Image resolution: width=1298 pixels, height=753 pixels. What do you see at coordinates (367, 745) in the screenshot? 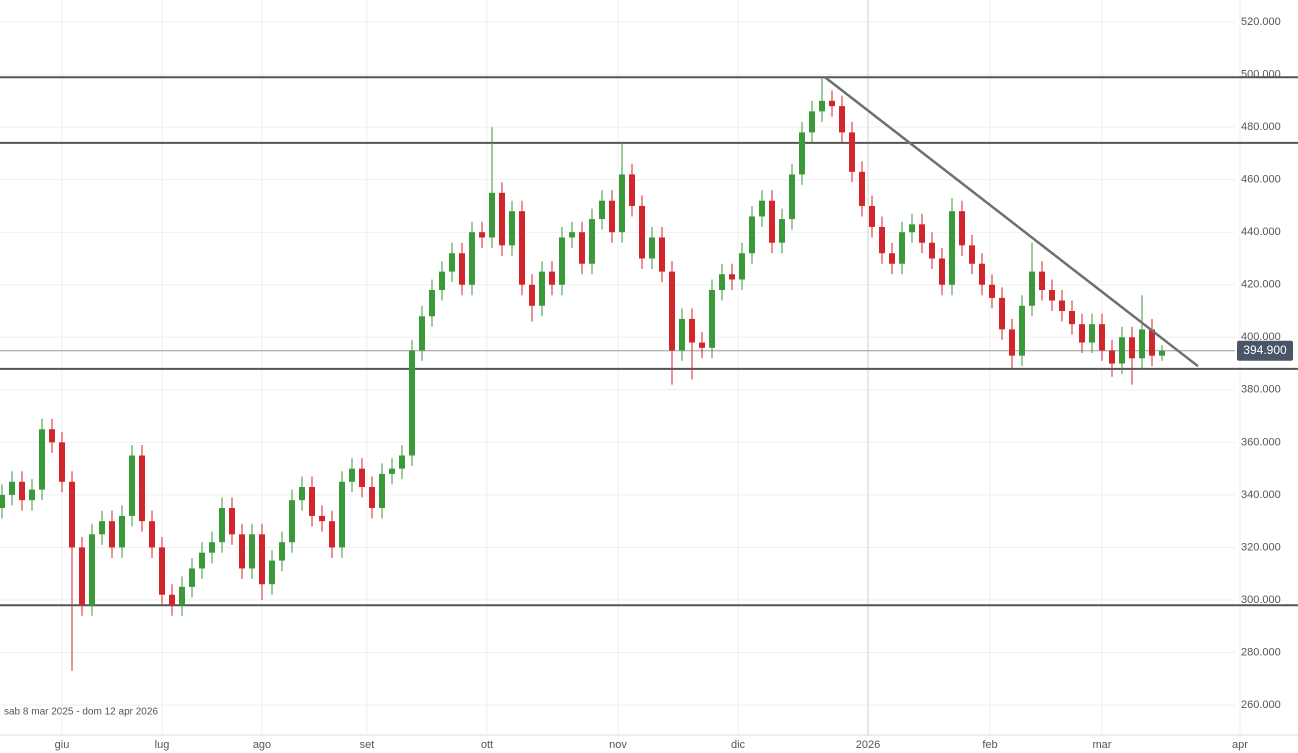
I see `x-tick-label: set` at bounding box center [367, 745].